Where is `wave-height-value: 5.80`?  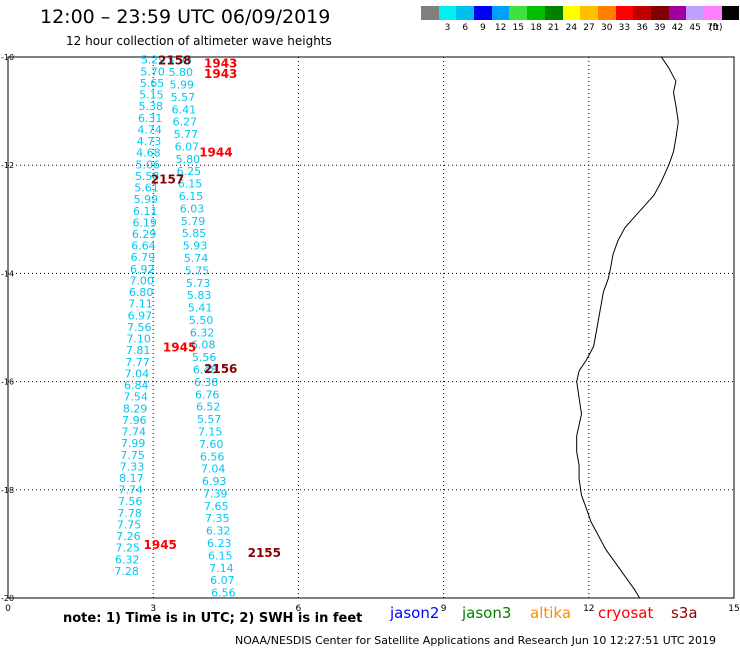
wave-height-value: 5.80 is located at coordinates (181, 72).